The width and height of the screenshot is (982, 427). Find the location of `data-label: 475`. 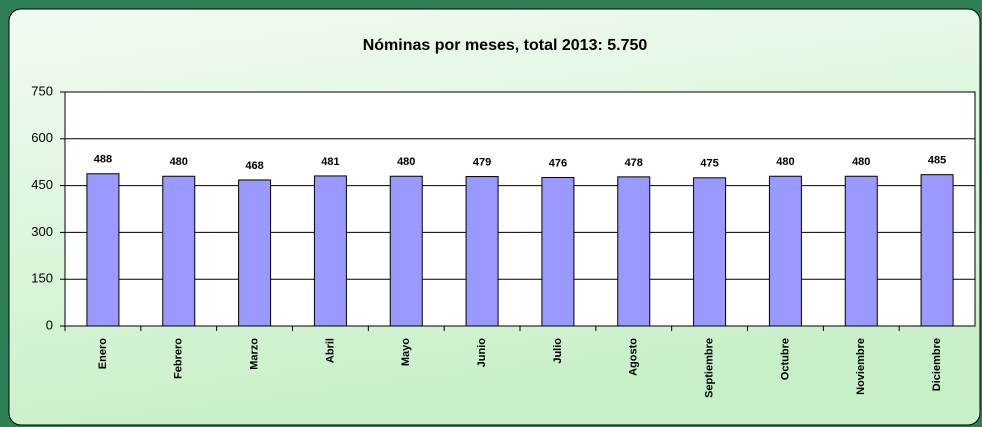

data-label: 475 is located at coordinates (709, 164).